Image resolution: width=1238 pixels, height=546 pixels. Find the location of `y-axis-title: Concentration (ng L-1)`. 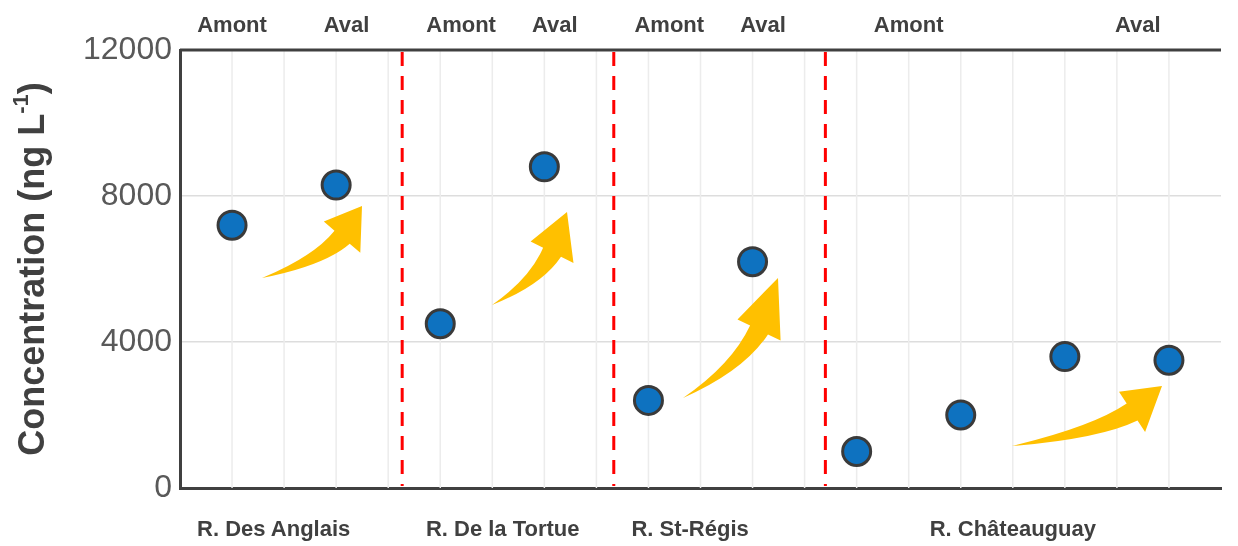

y-axis-title: Concentration (ng L-1) is located at coordinates (30, 269).